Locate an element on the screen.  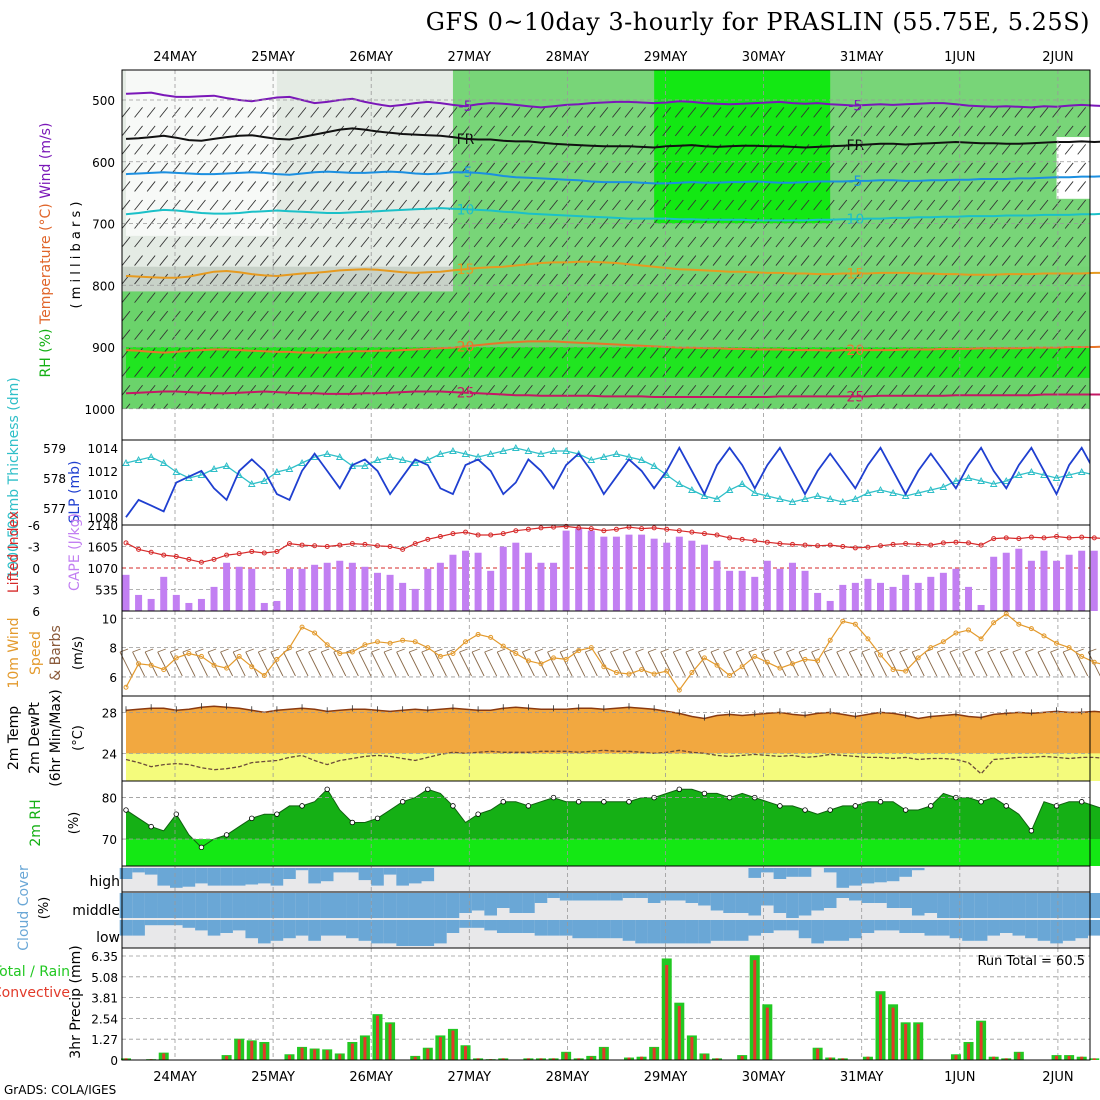
ytick-label: 800 is located at coordinates (103, 286).